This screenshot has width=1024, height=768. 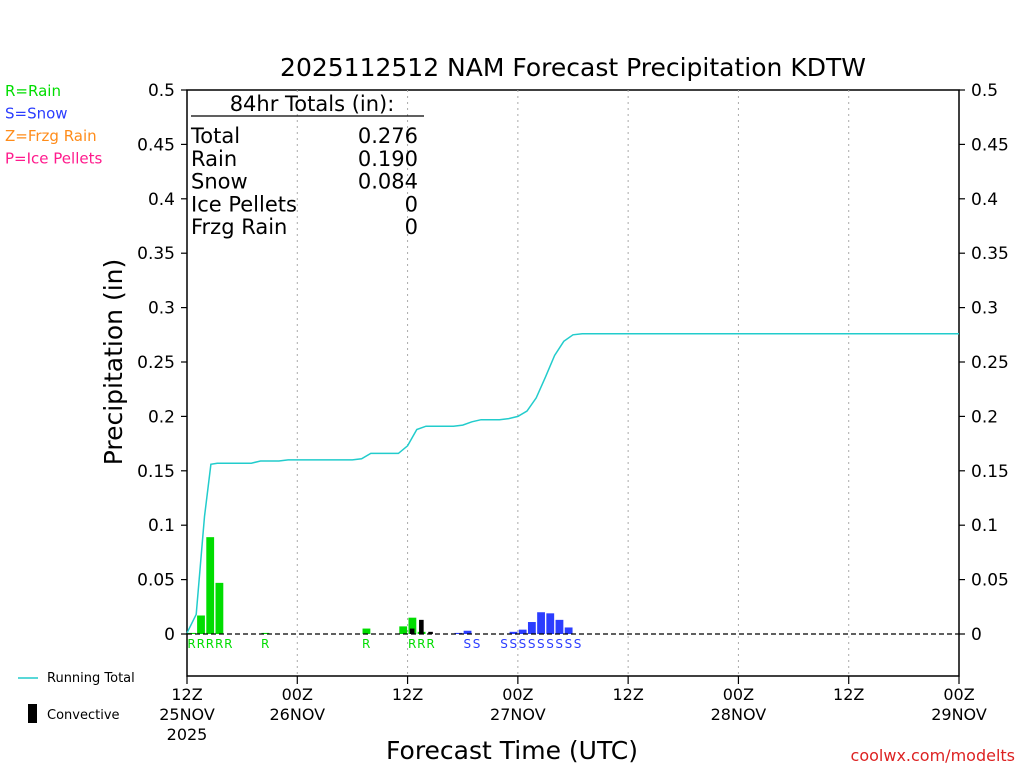 I want to click on totals-label: Frzg Rain, so click(x=239, y=227).